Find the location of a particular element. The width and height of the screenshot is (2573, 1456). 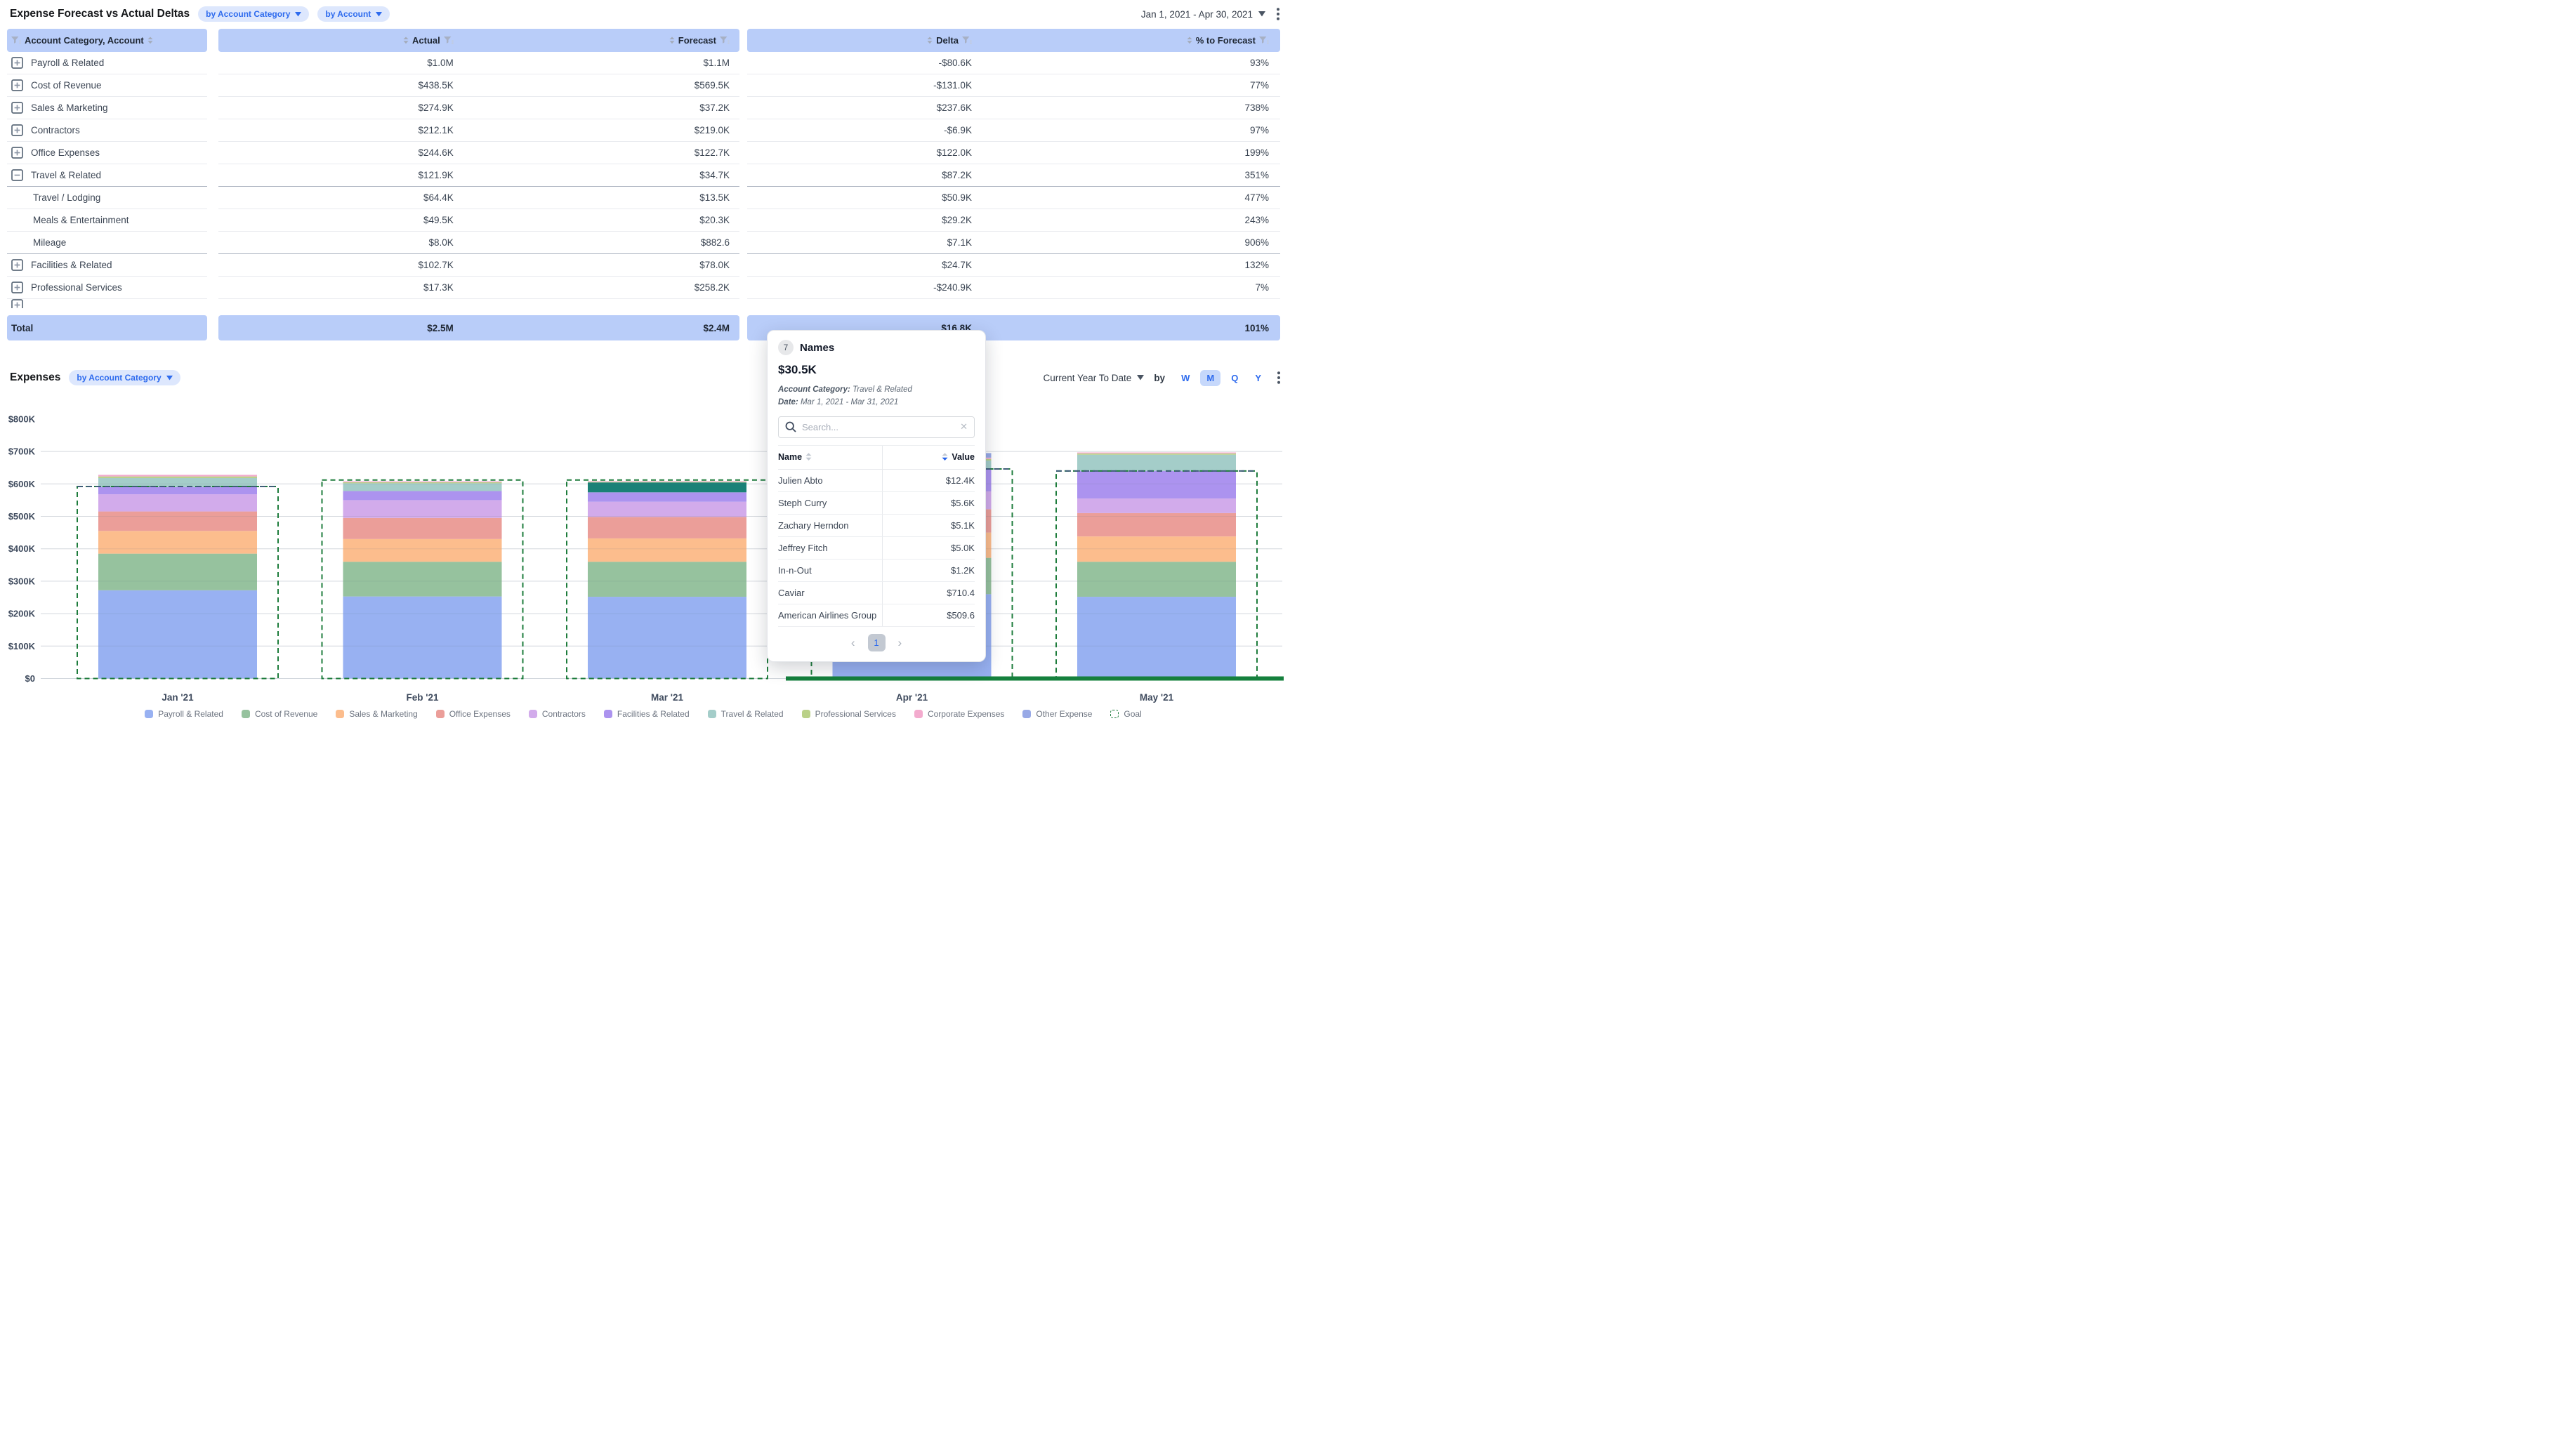

forecast-column-header: Forecast is located at coordinates (601, 40).